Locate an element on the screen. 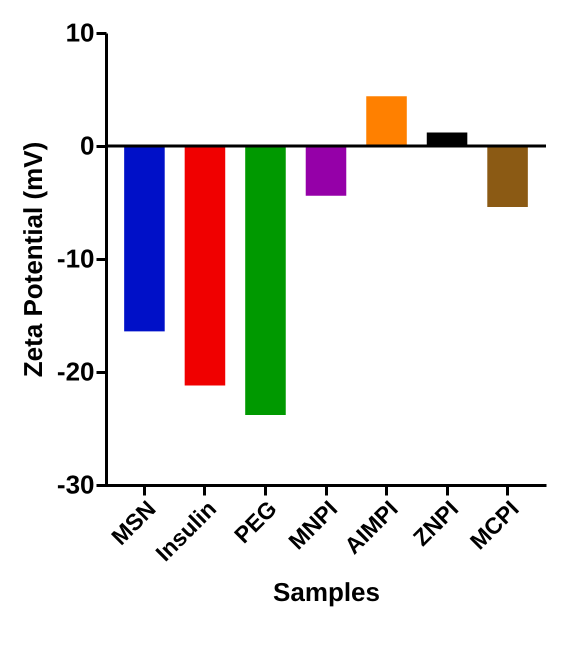 The image size is (587, 661). y-tick-label: -30 is located at coordinates (75, 485).